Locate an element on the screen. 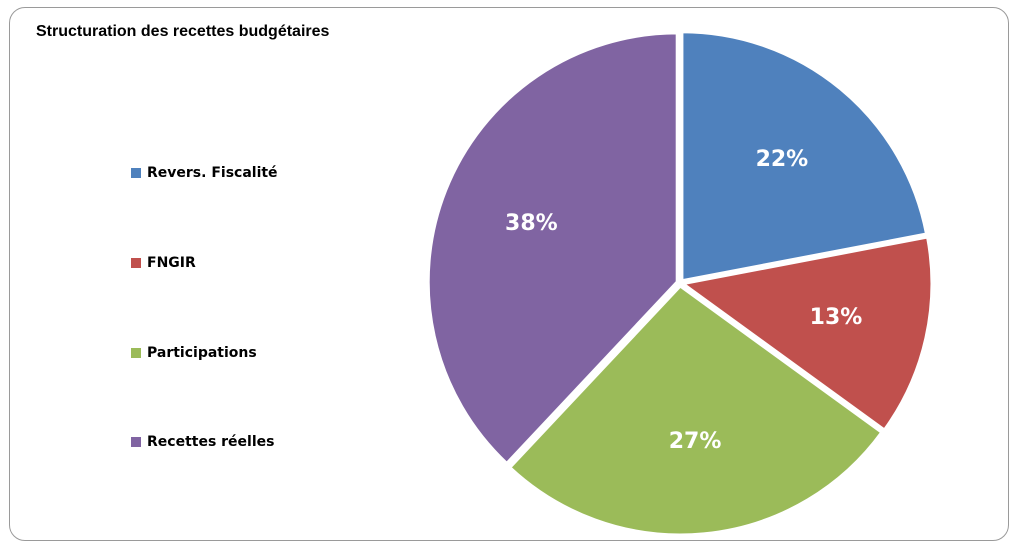  legend-item-participations: Participations is located at coordinates (194, 353).